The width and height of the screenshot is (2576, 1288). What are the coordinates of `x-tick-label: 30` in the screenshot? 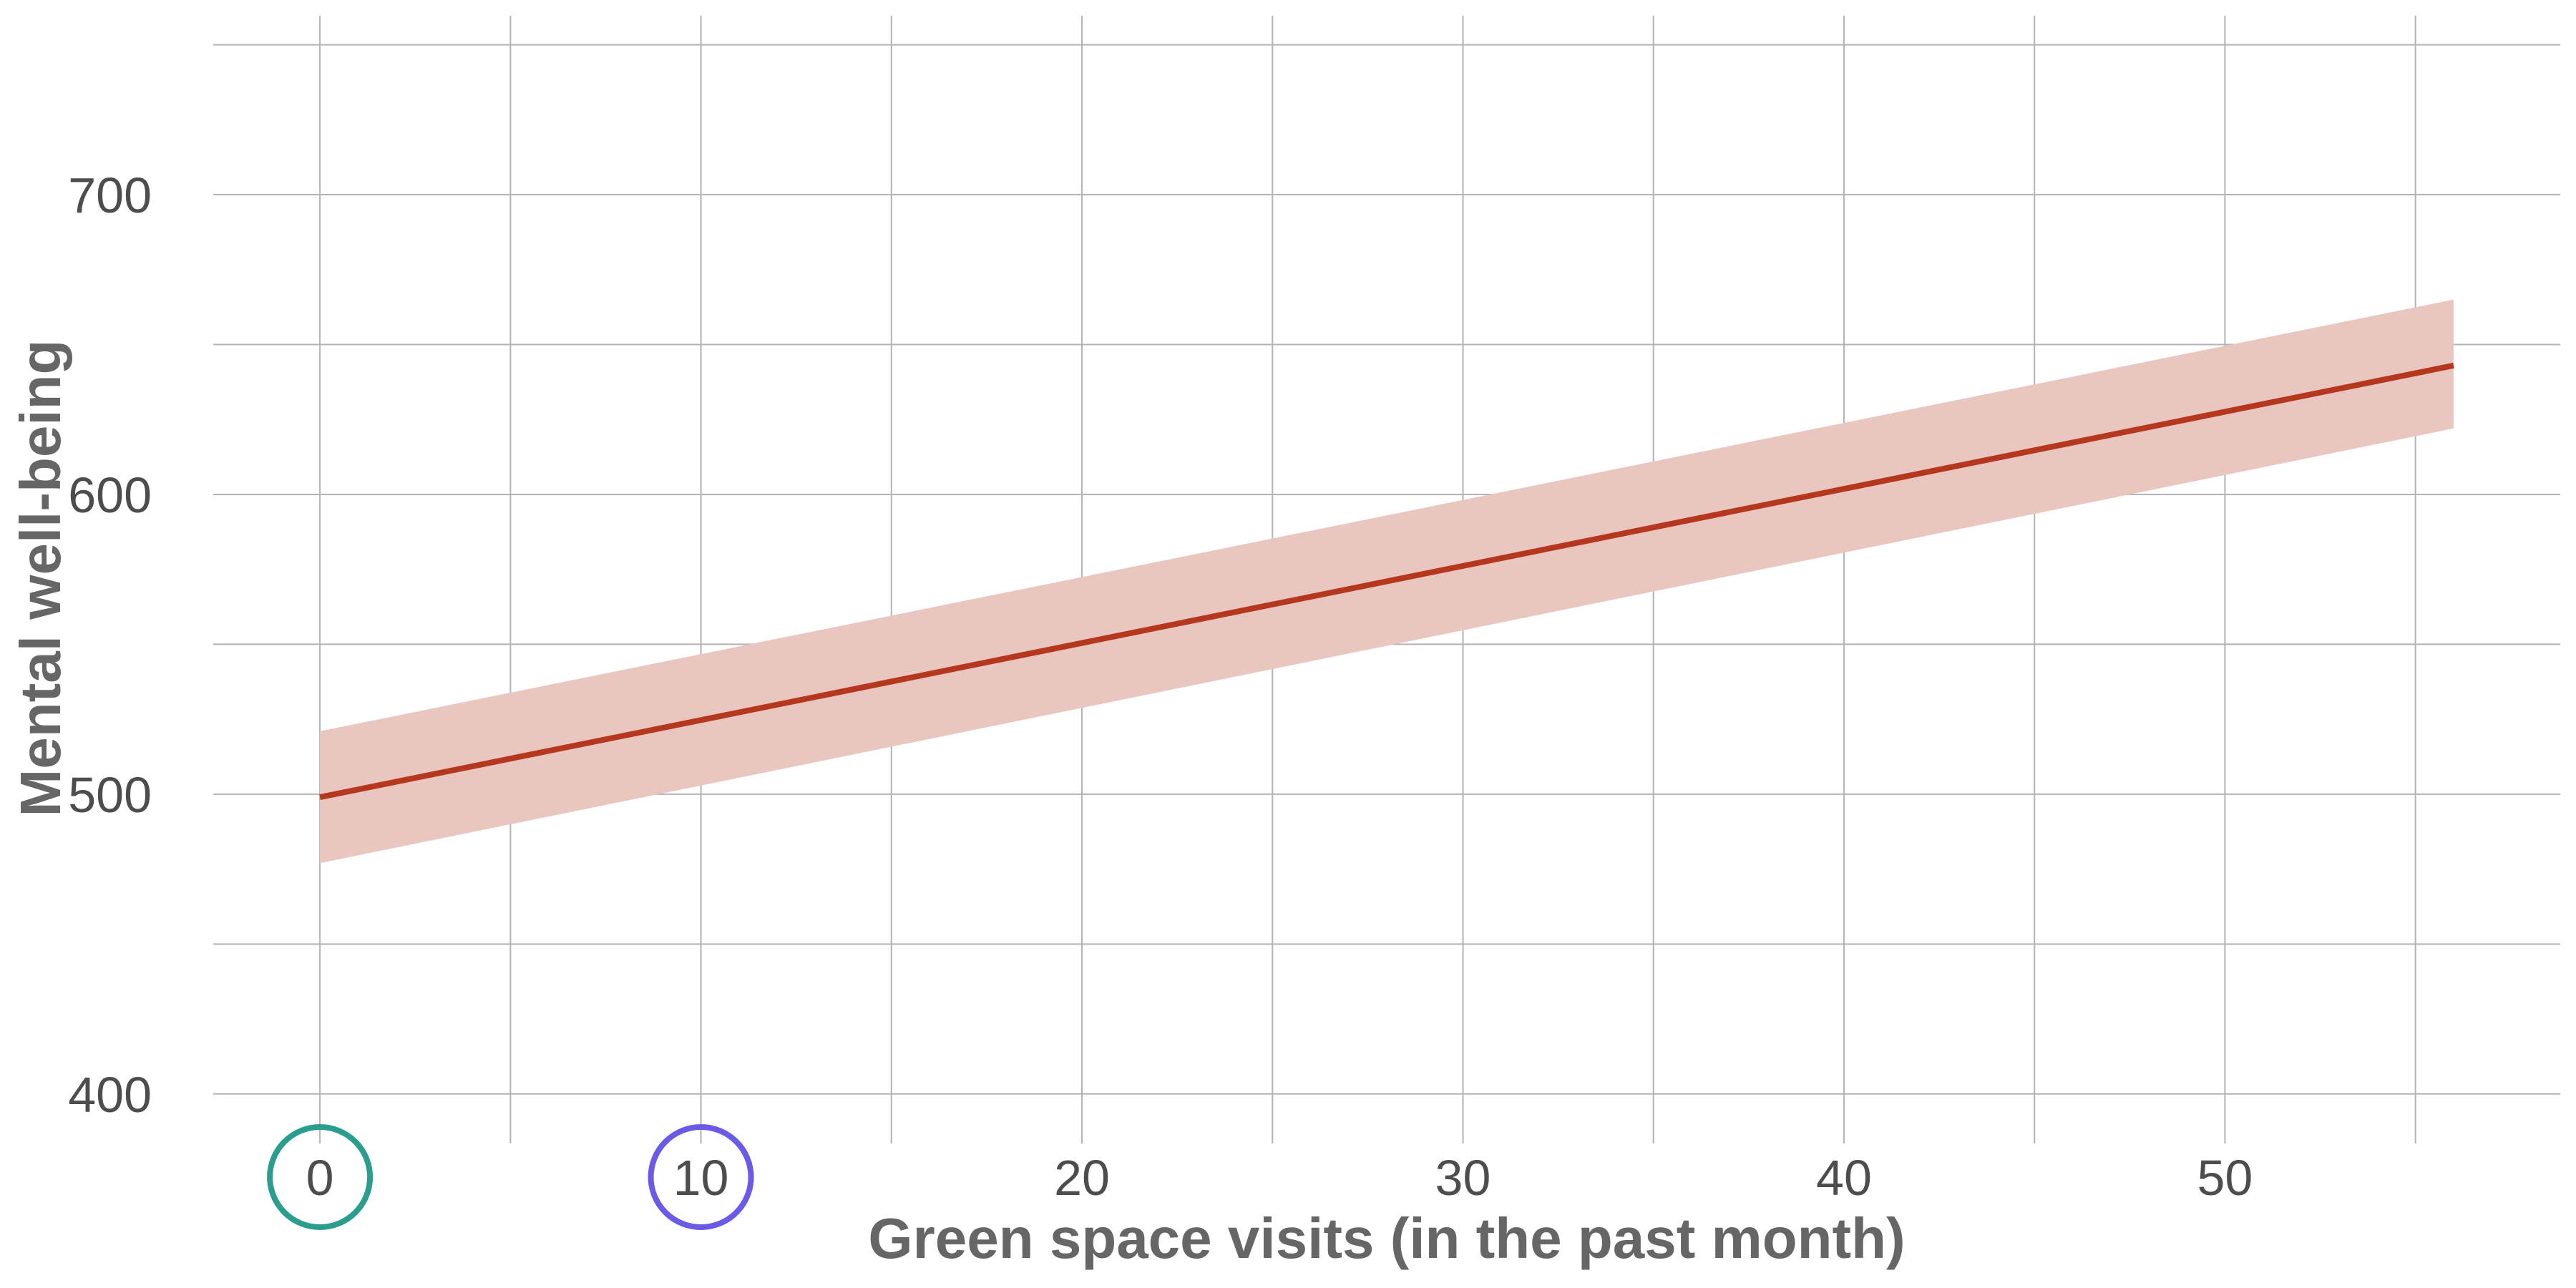 It's located at (1463, 1178).